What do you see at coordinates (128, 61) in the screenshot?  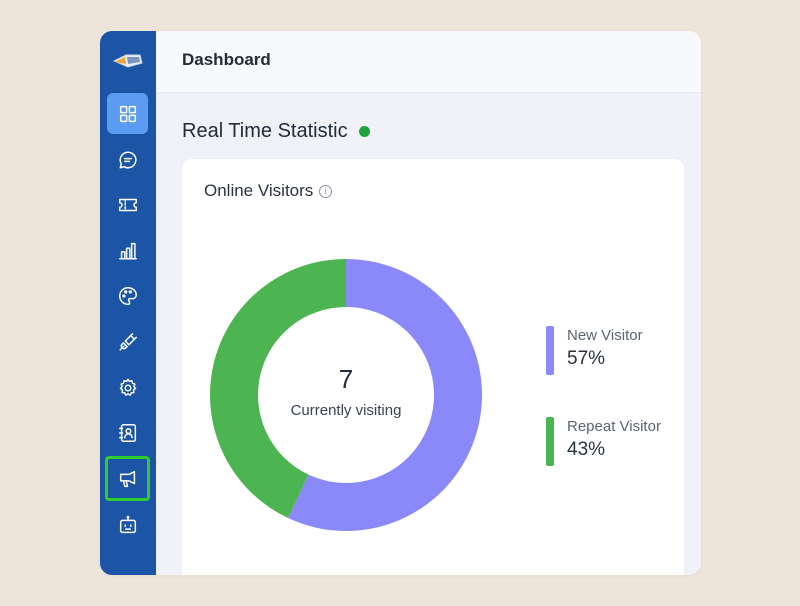 I see `brand-logo` at bounding box center [128, 61].